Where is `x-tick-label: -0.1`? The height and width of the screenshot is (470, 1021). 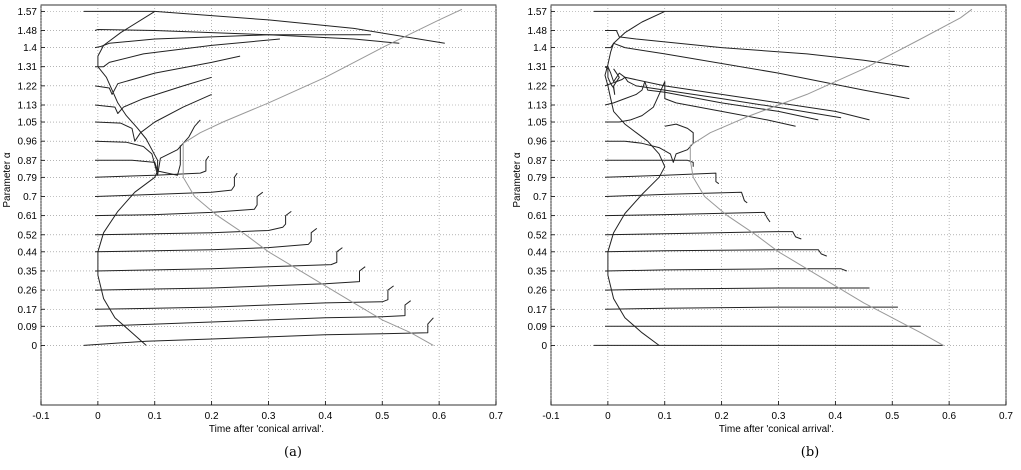
x-tick-label: -0.1 is located at coordinates (41, 416).